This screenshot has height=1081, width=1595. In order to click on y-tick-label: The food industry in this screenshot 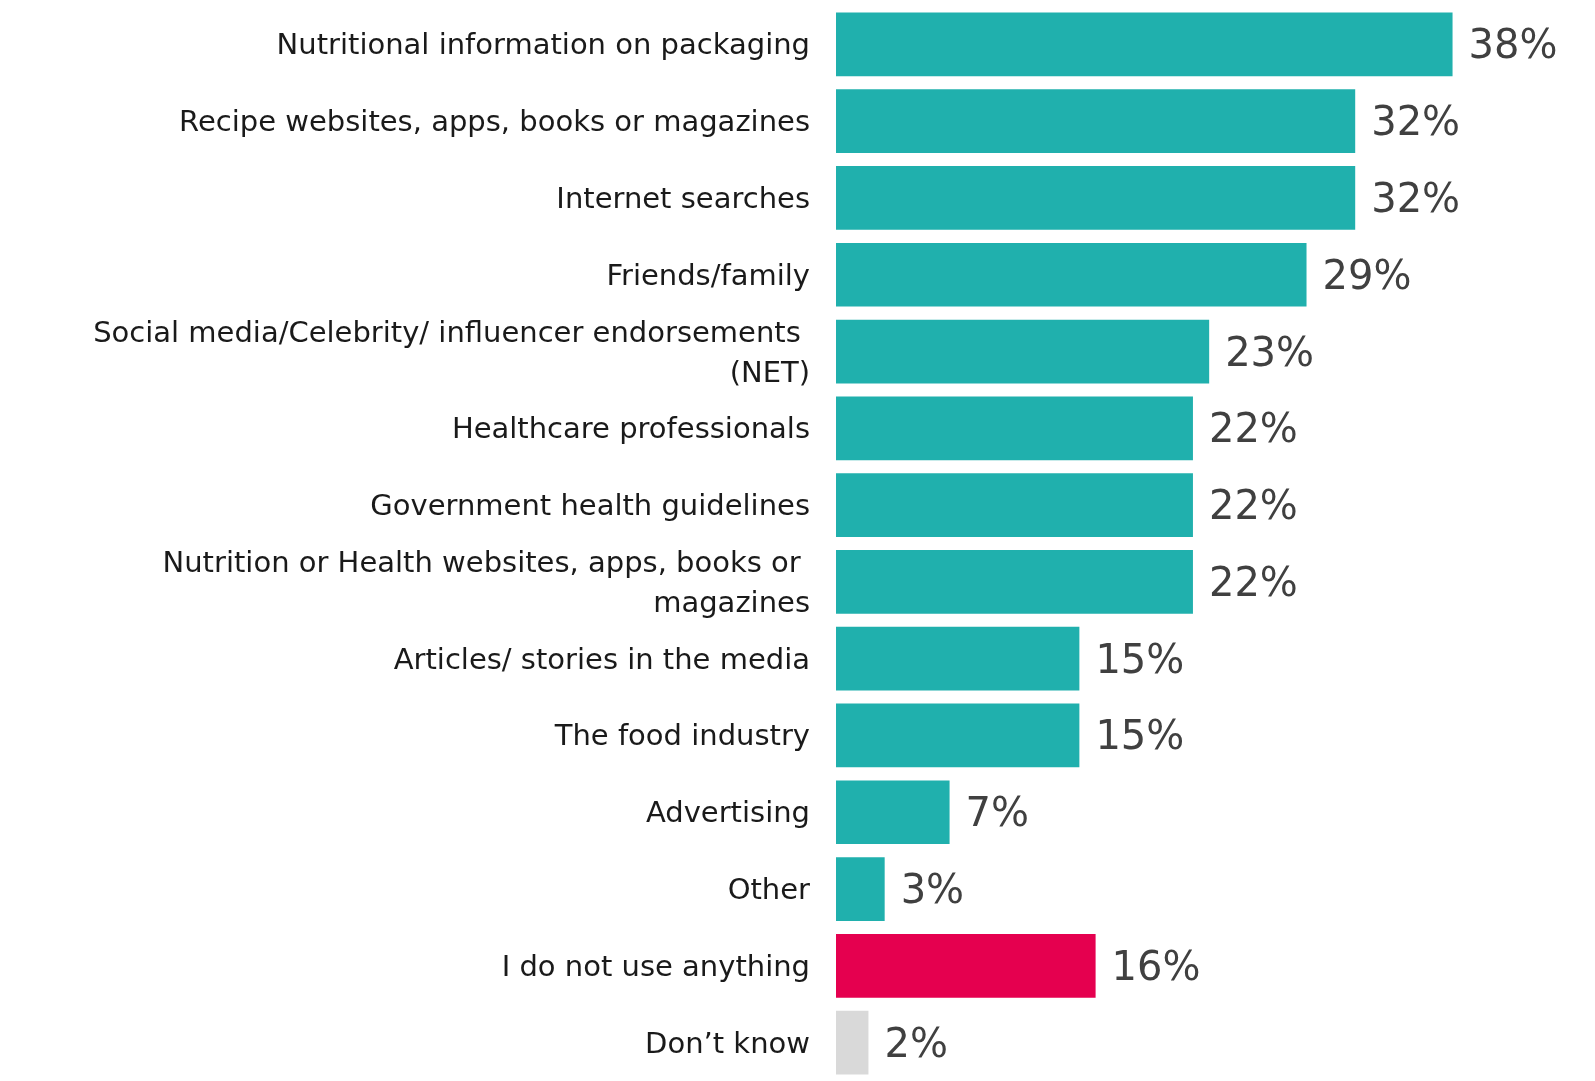, I will do `click(681, 735)`.